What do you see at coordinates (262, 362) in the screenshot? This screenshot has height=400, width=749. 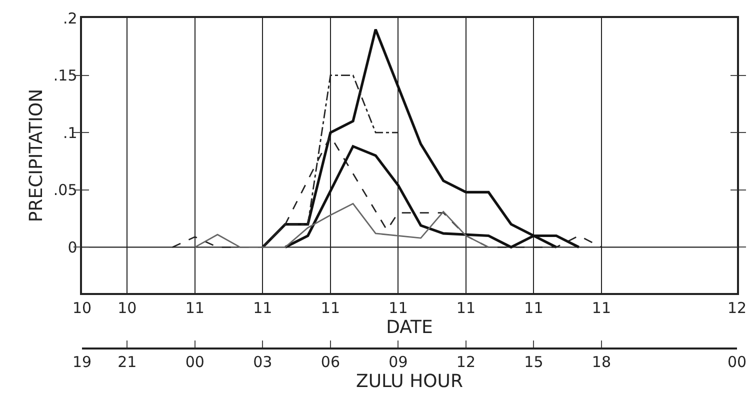 I see `x2-tick-label: 03` at bounding box center [262, 362].